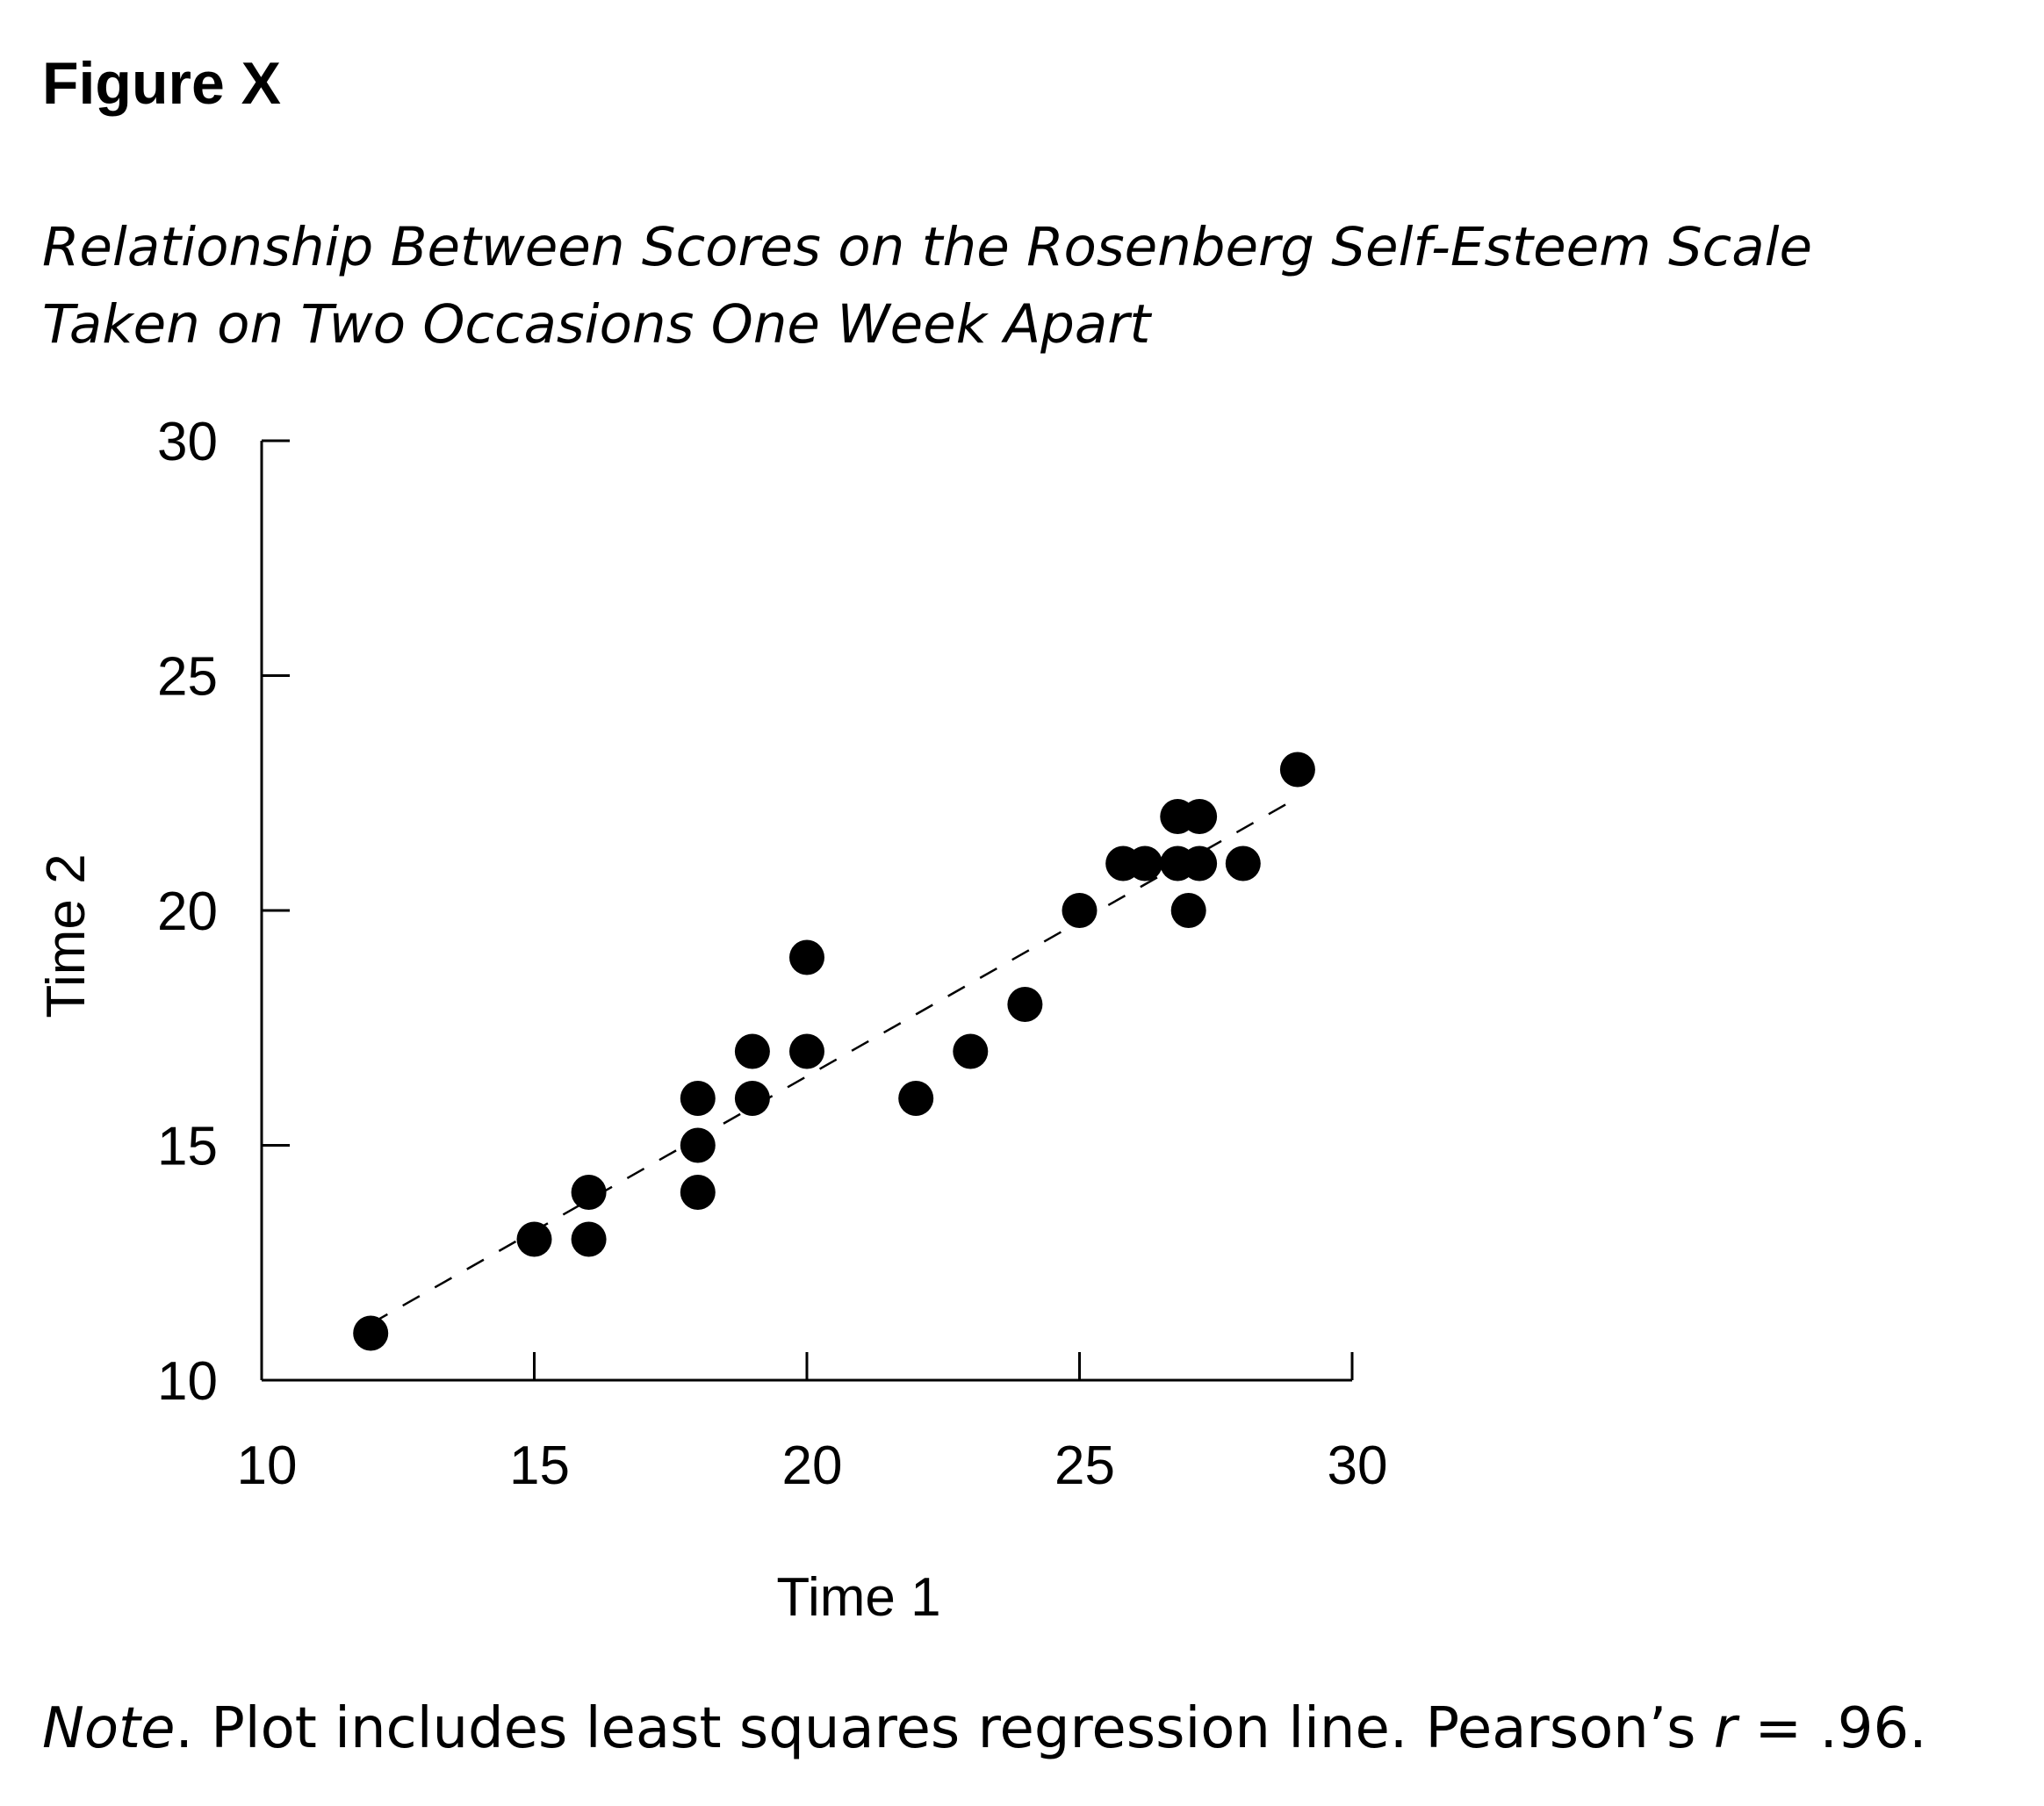 Image resolution: width=2044 pixels, height=1806 pixels. What do you see at coordinates (109, 1728) in the screenshot?
I see `note-prefix: Note` at bounding box center [109, 1728].